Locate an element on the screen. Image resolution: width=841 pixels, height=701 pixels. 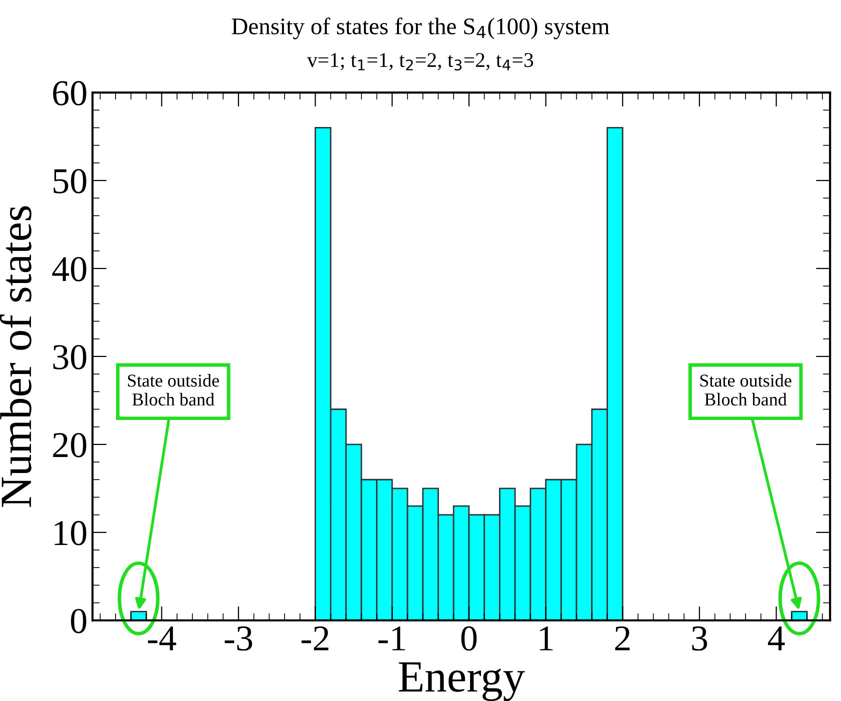
x-tick-label: 4 is located at coordinates (776, 638).